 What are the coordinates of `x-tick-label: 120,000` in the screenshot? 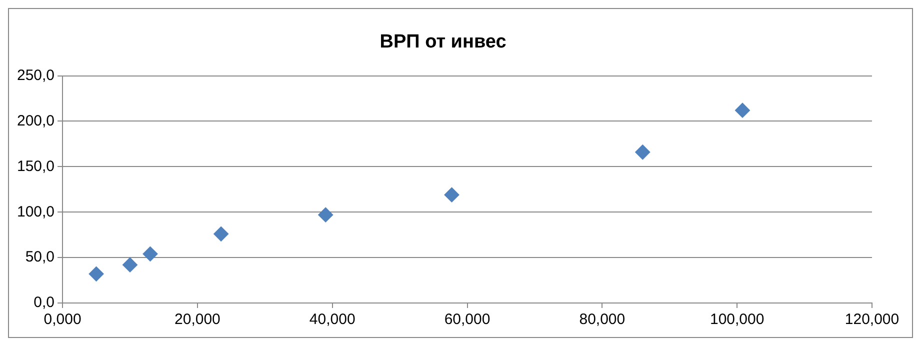 It's located at (872, 319).